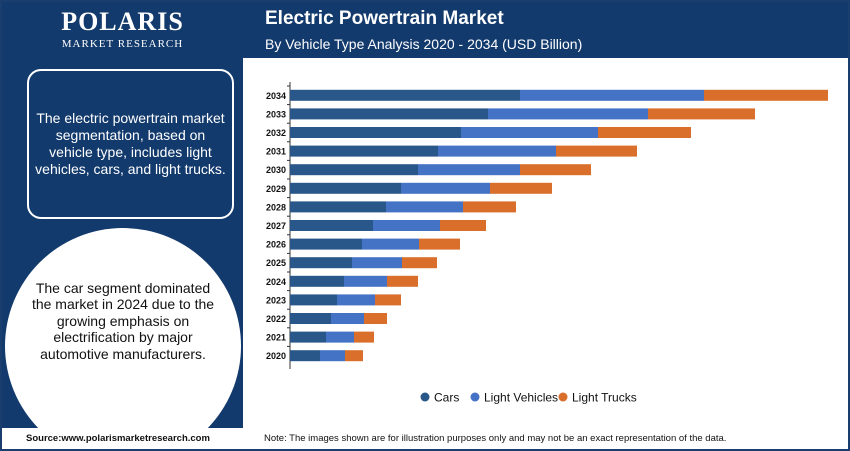 Image resolution: width=850 pixels, height=451 pixels. Describe the element at coordinates (276, 226) in the screenshot. I see `category-label: 2027` at that location.